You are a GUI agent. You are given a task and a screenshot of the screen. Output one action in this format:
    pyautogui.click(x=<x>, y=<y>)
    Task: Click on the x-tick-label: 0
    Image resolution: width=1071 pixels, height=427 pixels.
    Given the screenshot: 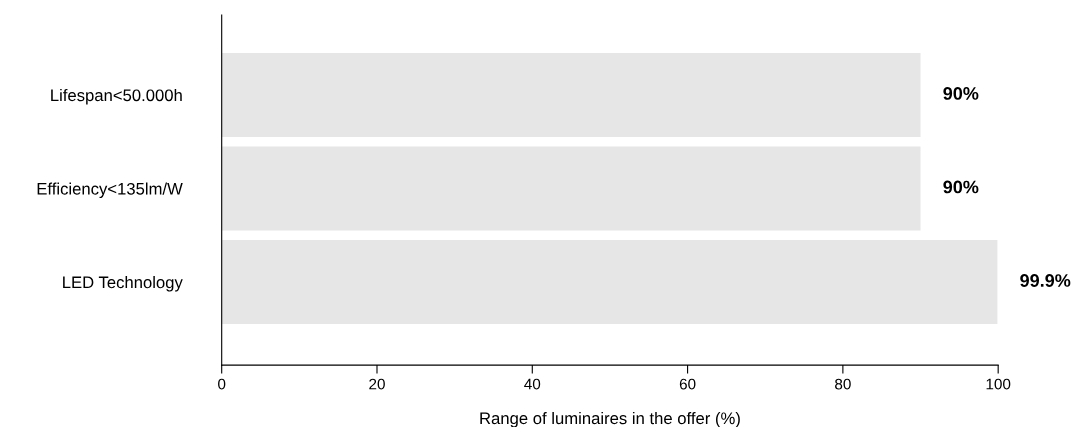 What is the action you would take?
    pyautogui.click(x=222, y=384)
    